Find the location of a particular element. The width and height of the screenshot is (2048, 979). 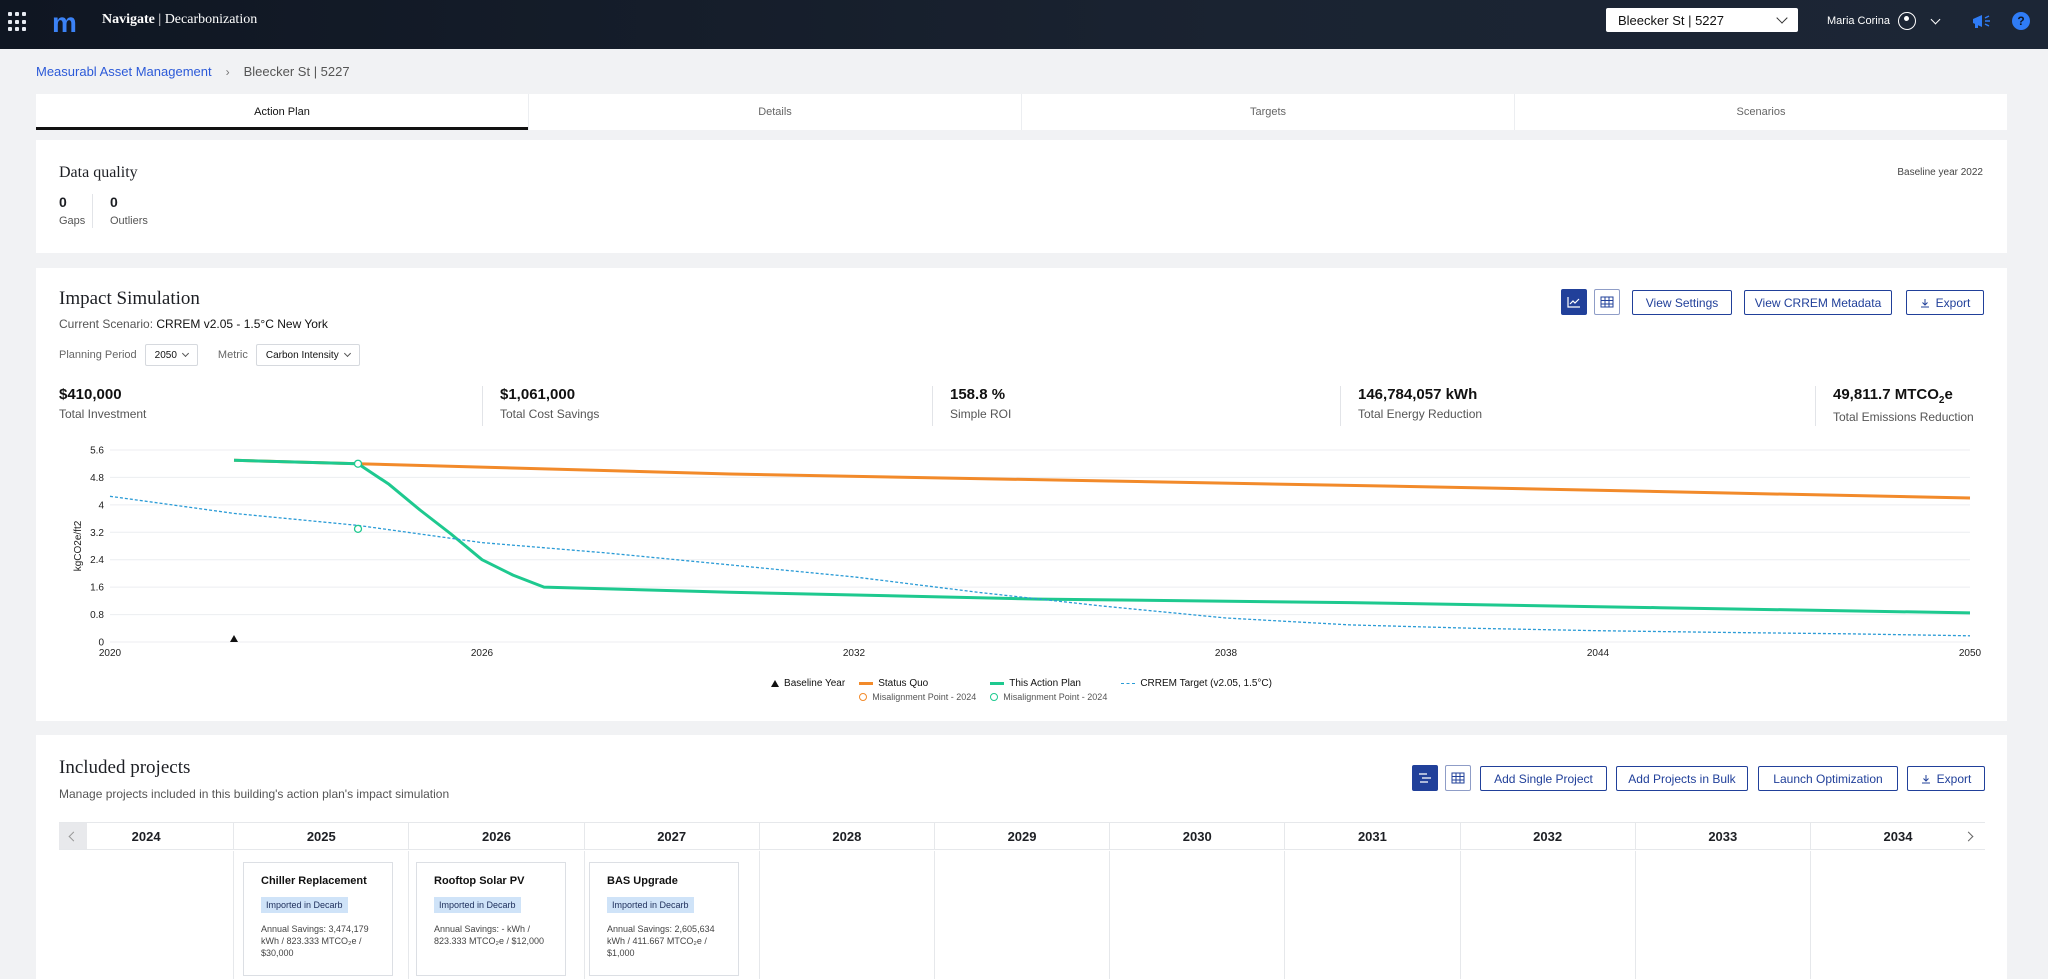

x-tick-label: 2032 is located at coordinates (854, 653).